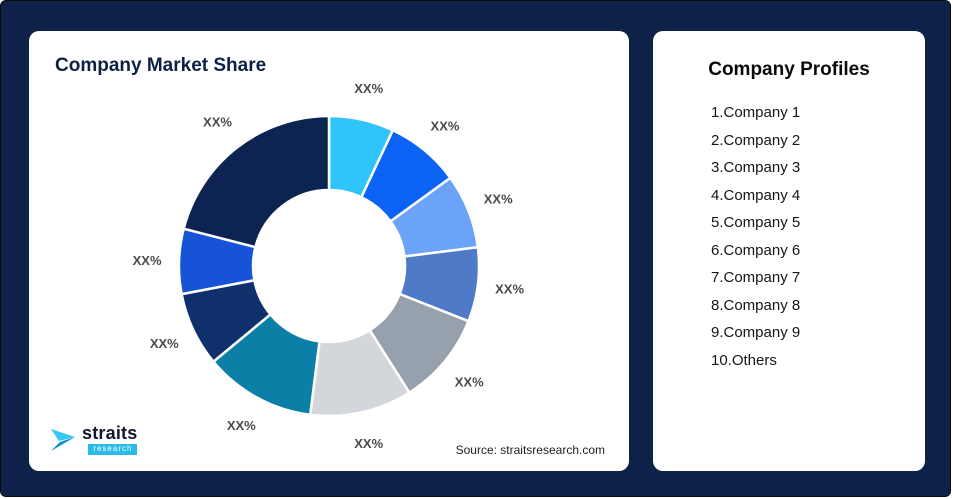  Describe the element at coordinates (789, 69) in the screenshot. I see `profiles-title: Company Profiles` at that location.